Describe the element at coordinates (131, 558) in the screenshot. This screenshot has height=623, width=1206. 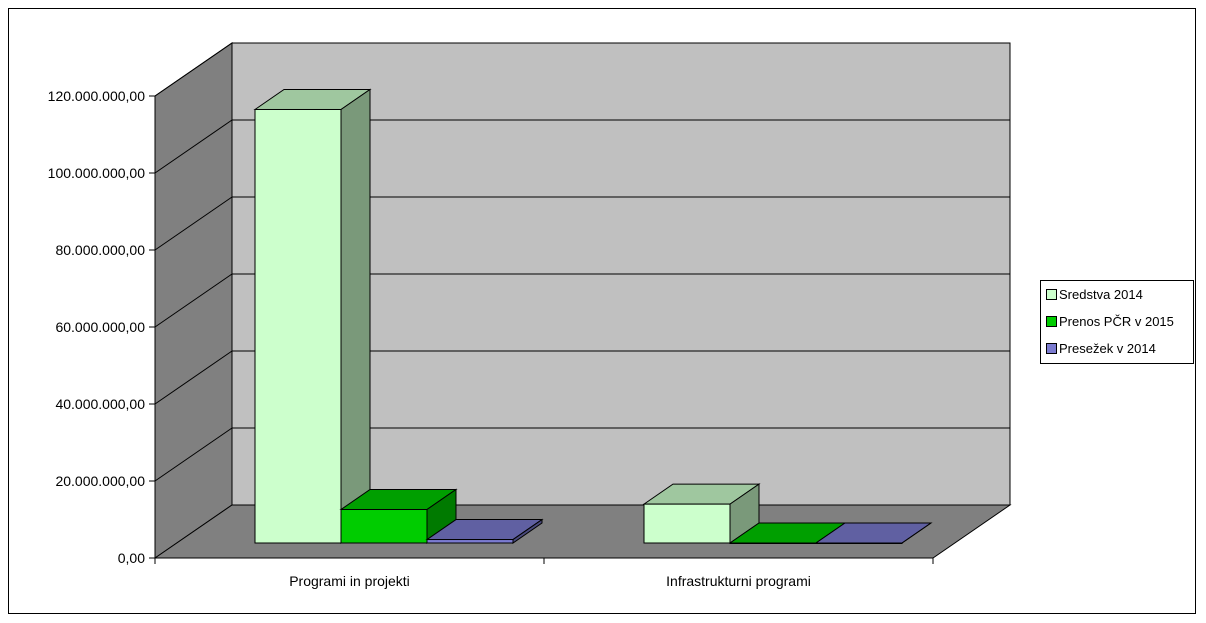
I see `y-tick-label: 0,00` at that location.